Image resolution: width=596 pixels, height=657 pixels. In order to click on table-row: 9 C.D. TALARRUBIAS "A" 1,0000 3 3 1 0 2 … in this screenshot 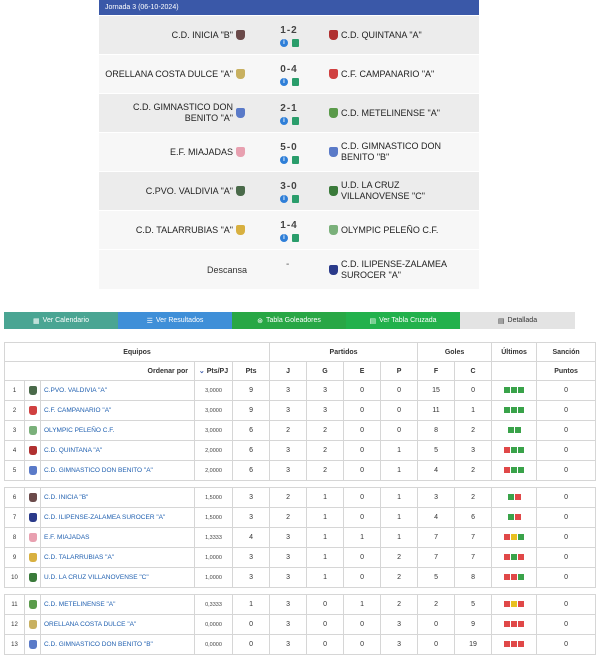, I will do `click(300, 557)`.